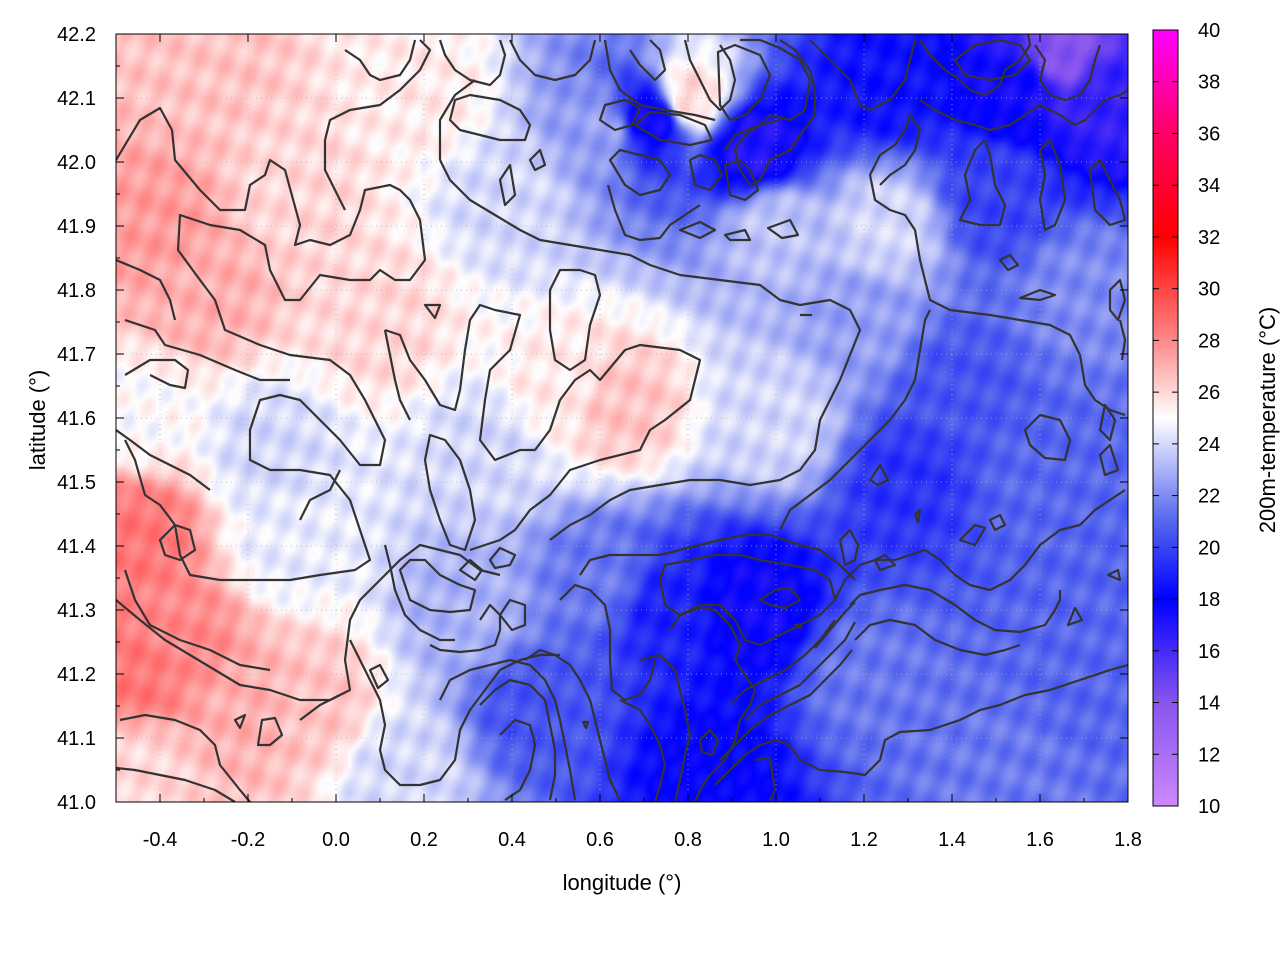  I want to click on x-tick-label: 1.4, so click(952, 840).